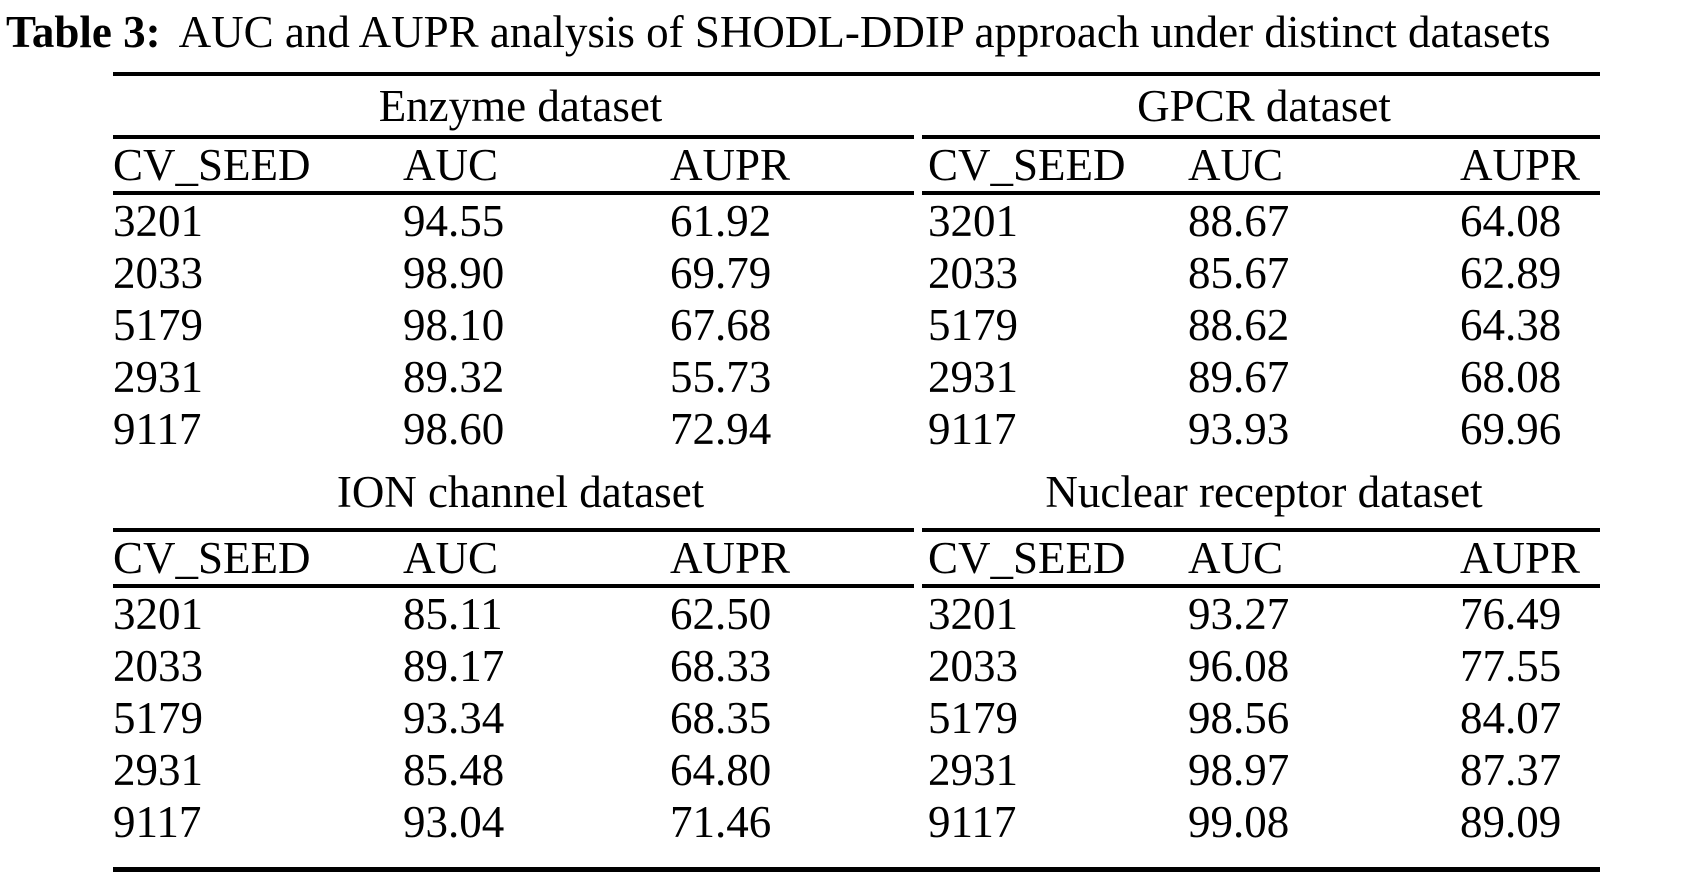 This screenshot has height=883, width=1687. What do you see at coordinates (1239, 429) in the screenshot?
I see `cell-auc: 93.93` at bounding box center [1239, 429].